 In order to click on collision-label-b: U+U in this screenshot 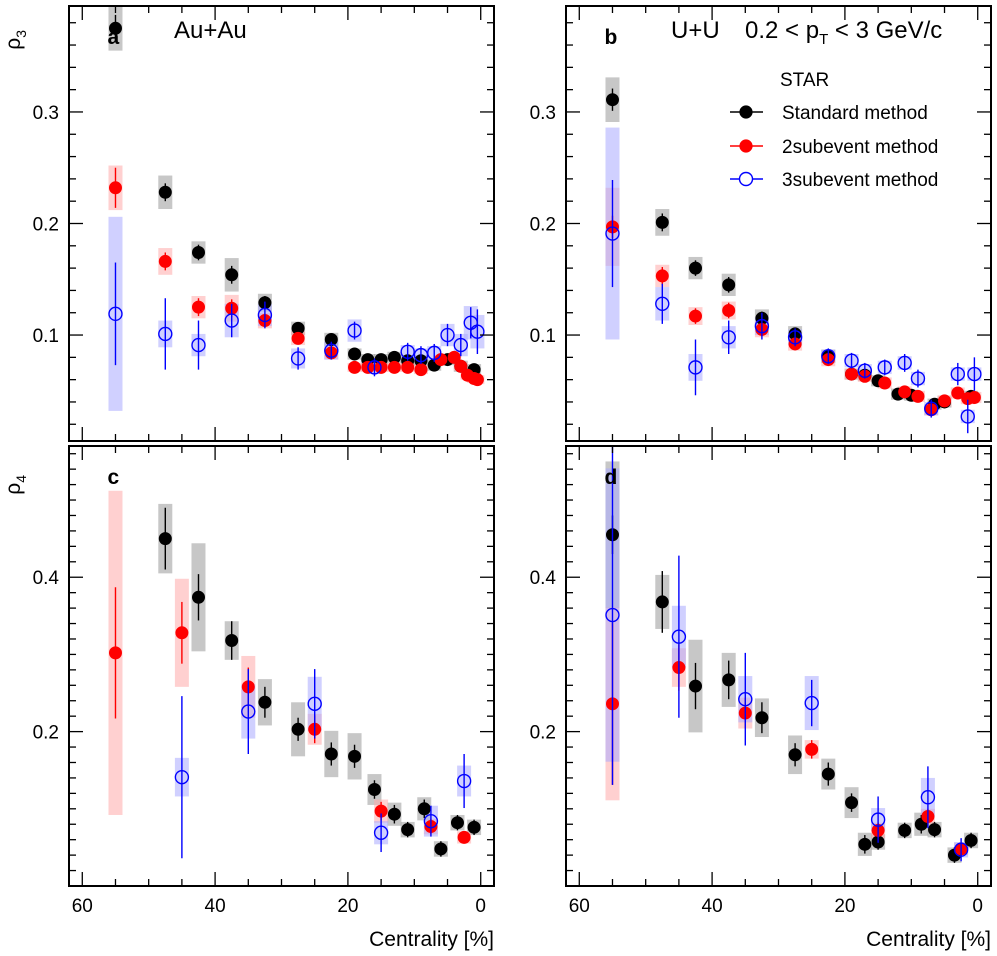, I will do `click(695, 30)`.